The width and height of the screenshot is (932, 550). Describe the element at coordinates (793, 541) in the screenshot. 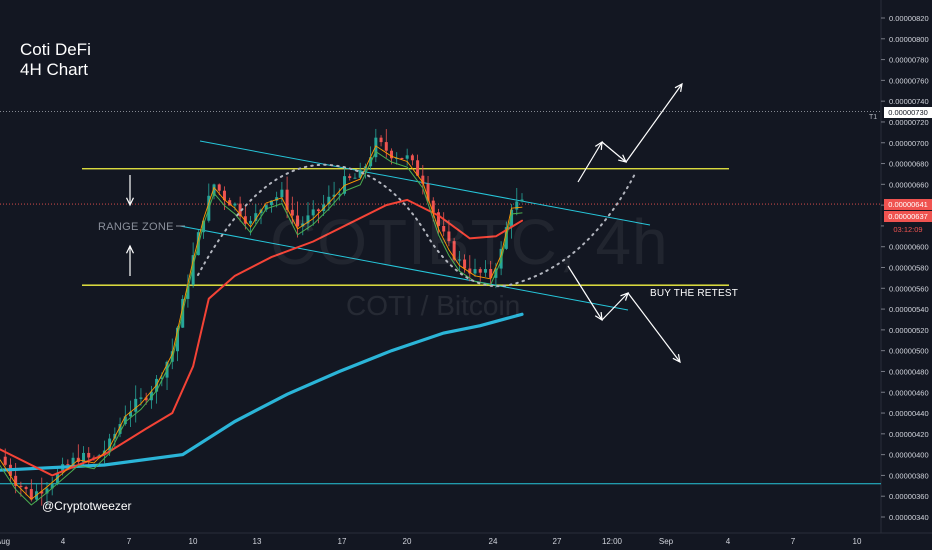

I see `time-tick-label: 7` at that location.